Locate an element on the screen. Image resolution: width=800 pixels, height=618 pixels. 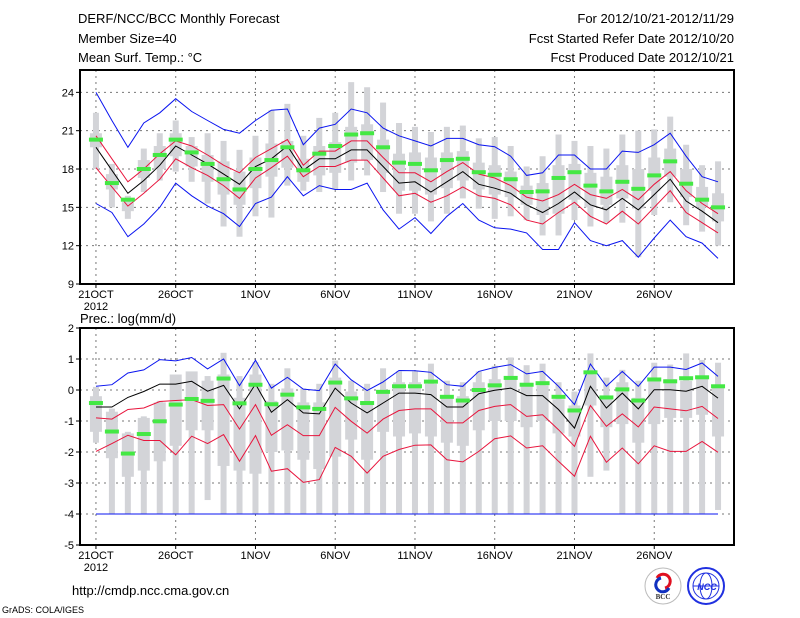
forecast-period: For 2012/10/21-2012/11/29 is located at coordinates (655, 18).